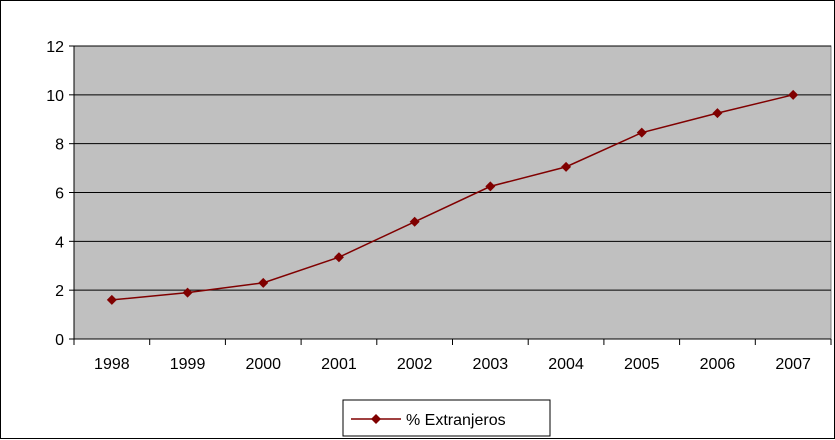  What do you see at coordinates (59, 242) in the screenshot?
I see `y-tick-label: 4` at bounding box center [59, 242].